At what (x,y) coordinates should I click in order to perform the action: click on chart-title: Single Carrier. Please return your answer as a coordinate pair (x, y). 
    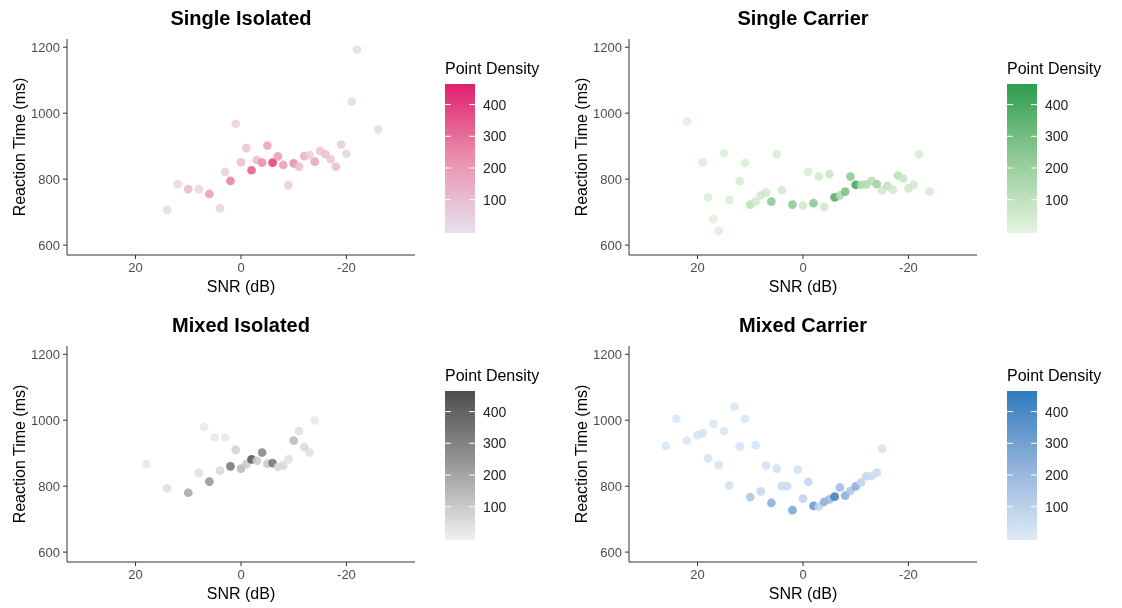
    Looking at the image, I should click on (803, 18).